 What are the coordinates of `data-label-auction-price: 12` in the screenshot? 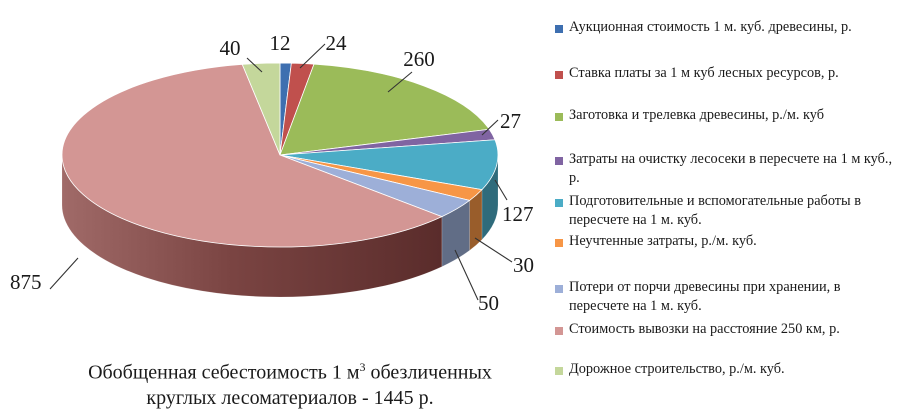 It's located at (280, 43).